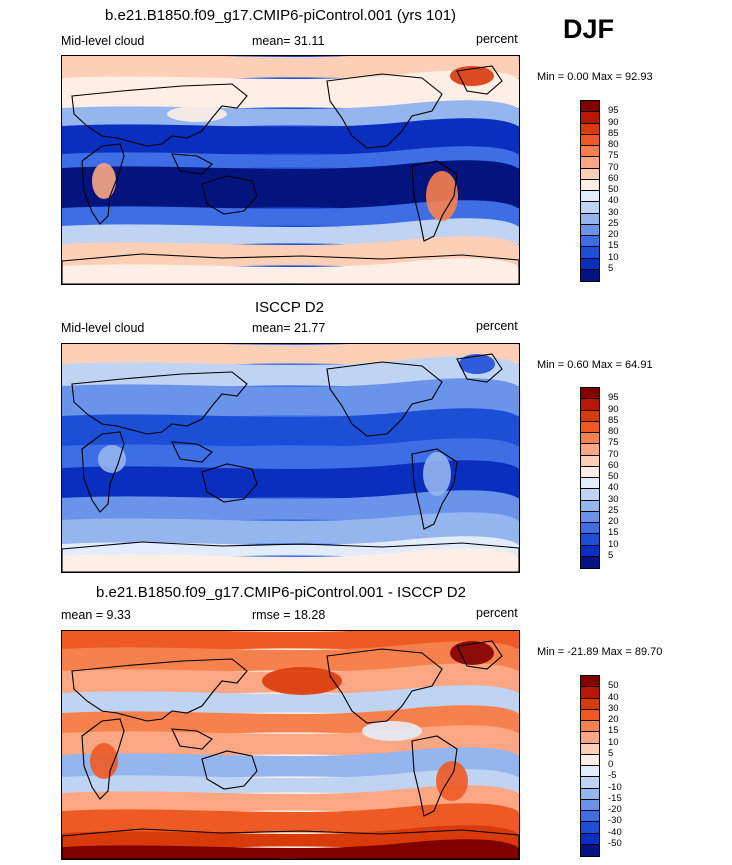 This screenshot has width=732, height=865. I want to click on colorbar-tick-label: 70, so click(613, 167).